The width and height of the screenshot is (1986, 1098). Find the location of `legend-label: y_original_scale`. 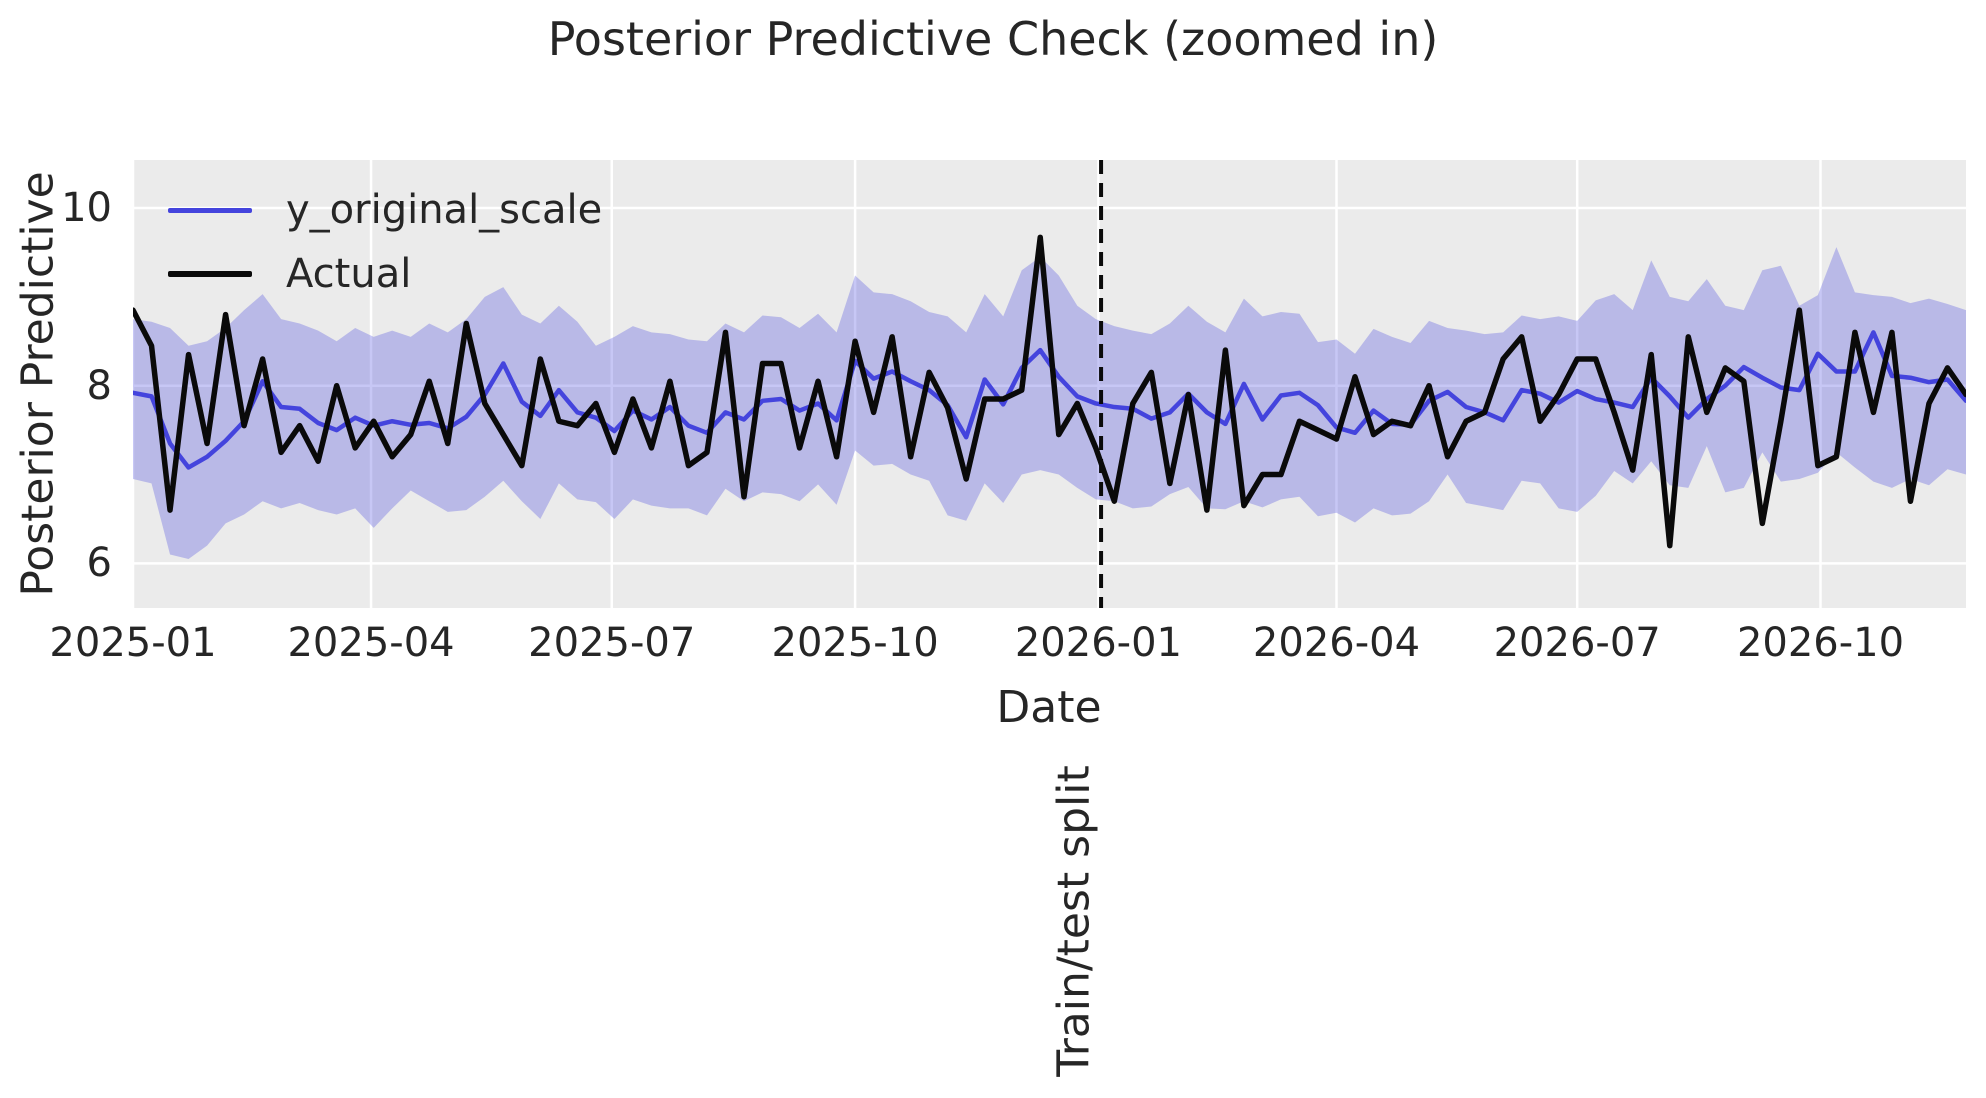

legend-label: y_original_scale is located at coordinates (444, 210).